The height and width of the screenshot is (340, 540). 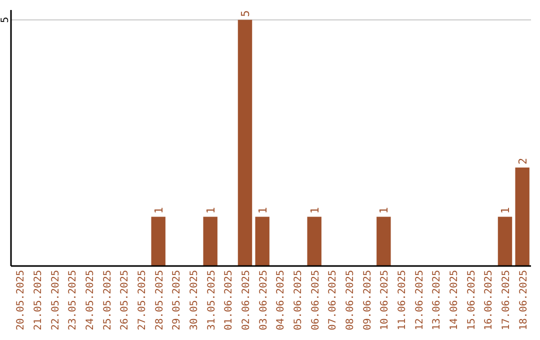 What do you see at coordinates (194, 300) in the screenshot?
I see `x-tick-label: 30.05.2025` at bounding box center [194, 300].